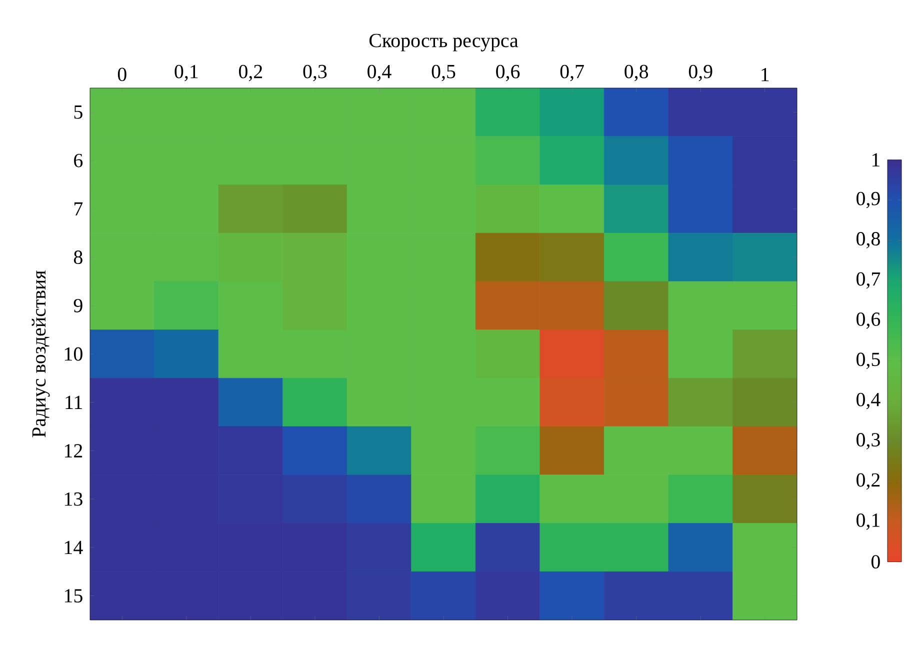 Image resolution: width=910 pixels, height=646 pixels. I want to click on y-tick-label: 14, so click(73, 547).